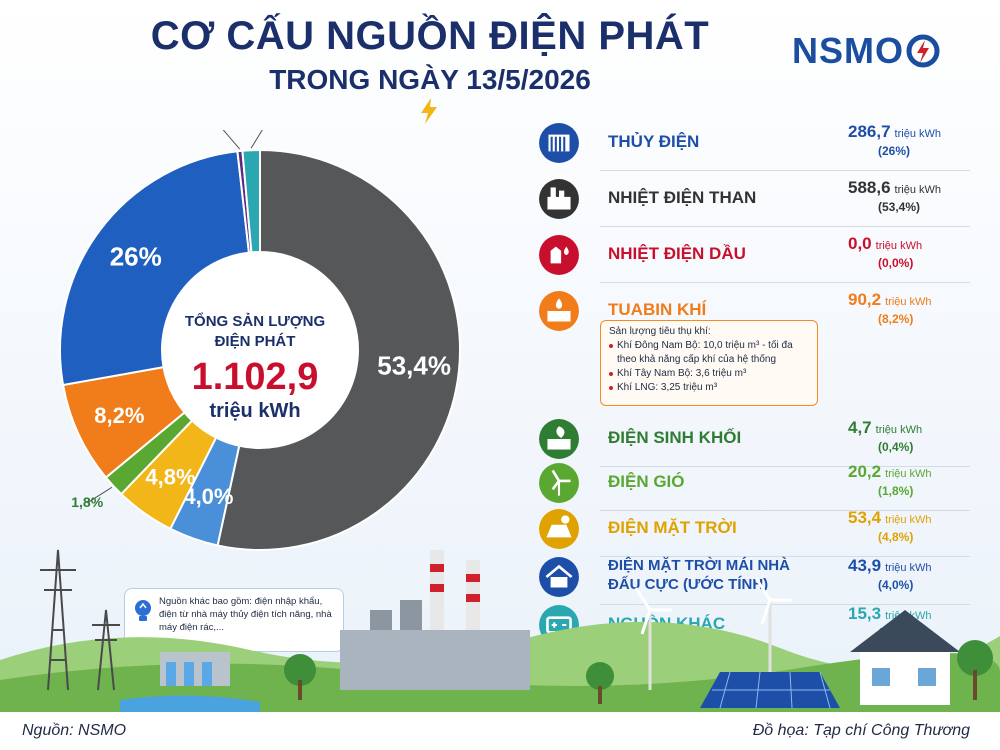 Image resolution: width=1000 pixels, height=750 pixels. Describe the element at coordinates (860, 427) in the screenshot. I see `source-value-number: 4,7` at that location.